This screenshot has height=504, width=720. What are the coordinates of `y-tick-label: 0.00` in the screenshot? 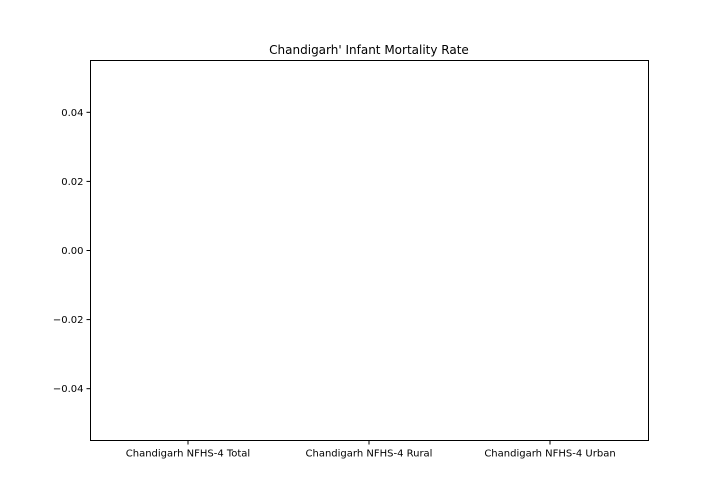 It's located at (72, 251).